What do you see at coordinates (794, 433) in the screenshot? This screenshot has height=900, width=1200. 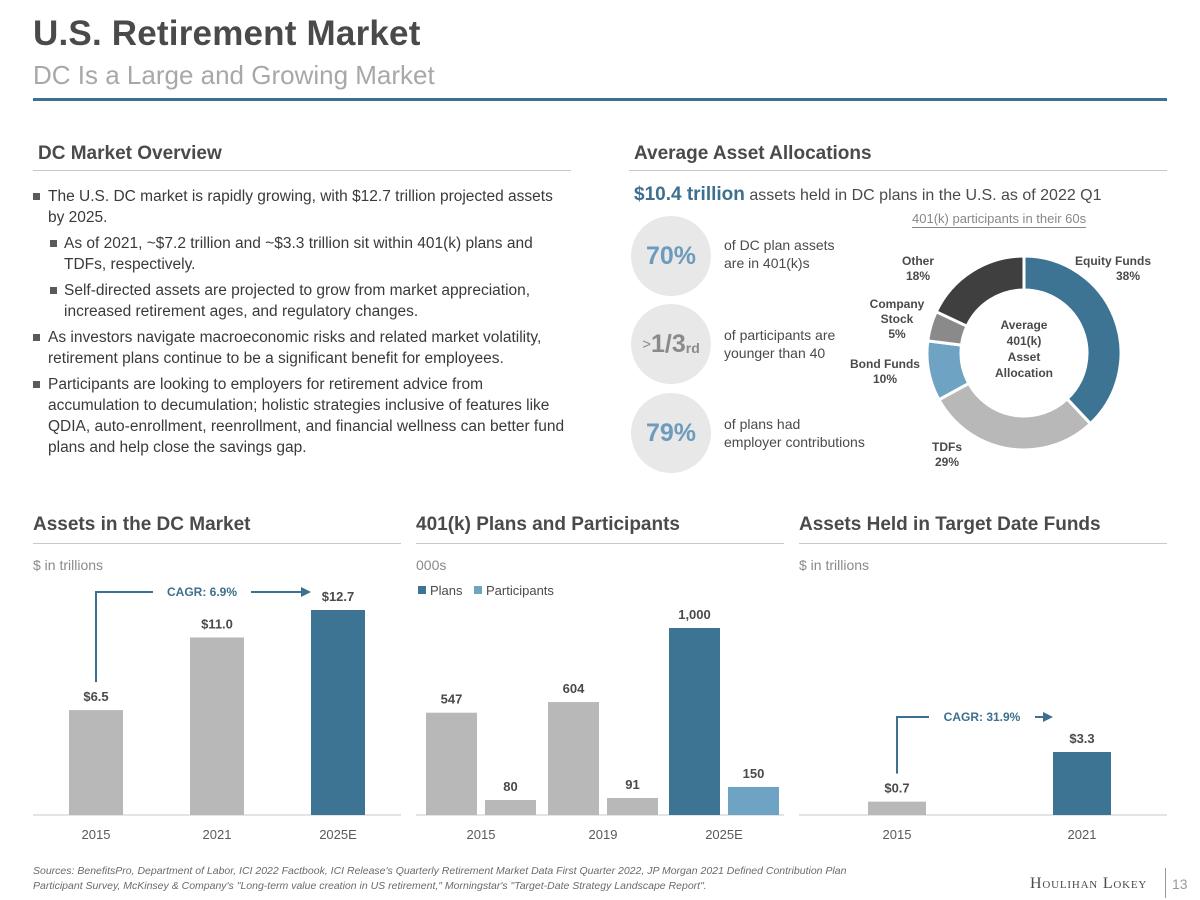 I see `stat-description: of plans had employer contributions` at bounding box center [794, 433].